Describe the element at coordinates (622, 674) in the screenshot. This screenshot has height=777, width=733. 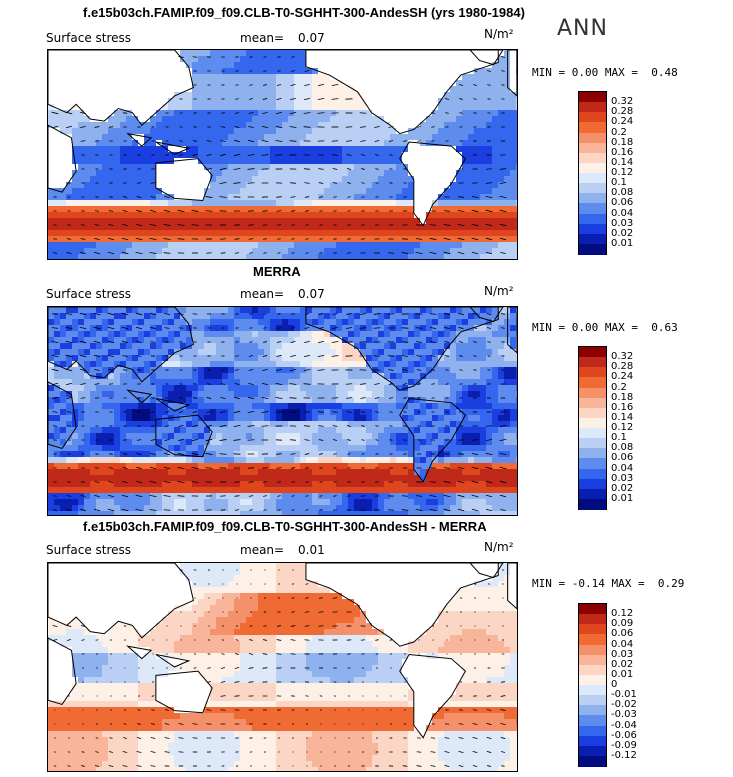
I see `colorbar-tick-label: 0.01` at that location.